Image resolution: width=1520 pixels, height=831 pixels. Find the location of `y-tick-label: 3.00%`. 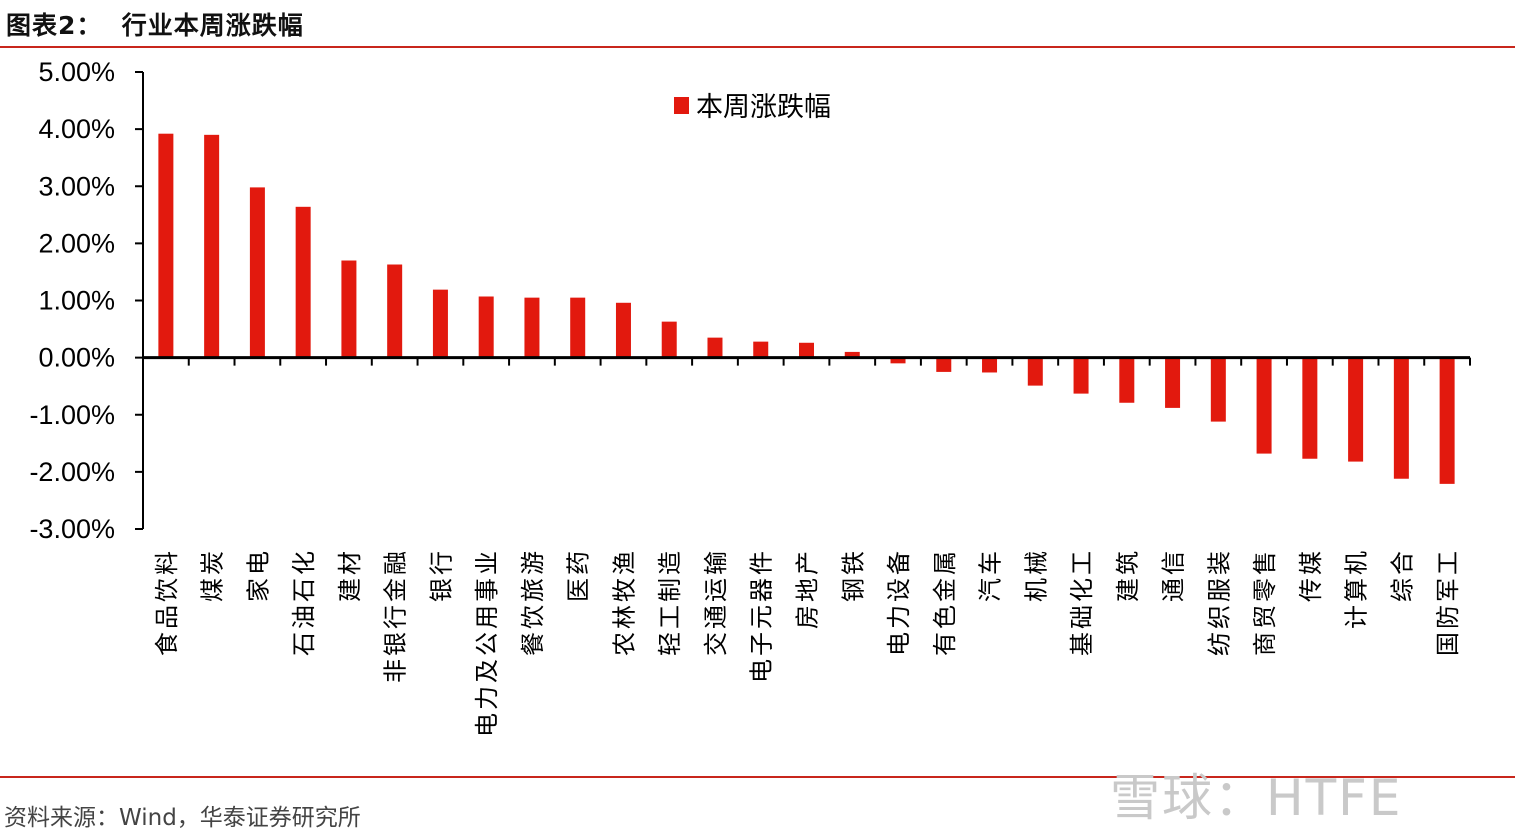

y-tick-label: 3.00% is located at coordinates (76, 186).